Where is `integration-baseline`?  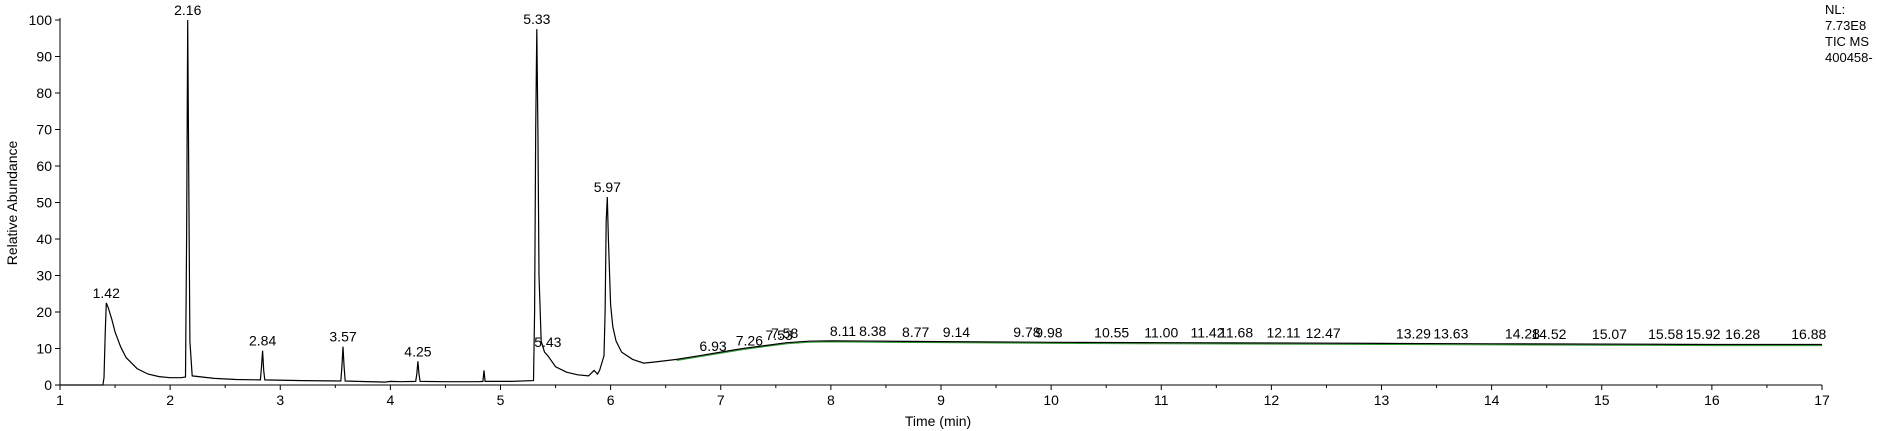
integration-baseline is located at coordinates (1249, 351).